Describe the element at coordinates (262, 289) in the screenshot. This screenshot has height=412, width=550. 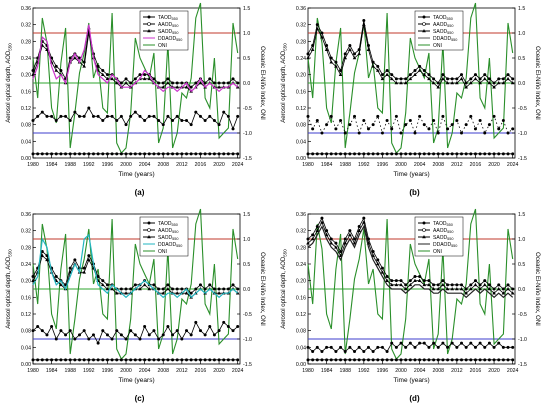
I see `y2-axis-title: Oceanic El-Niño Index, ONI` at that location.